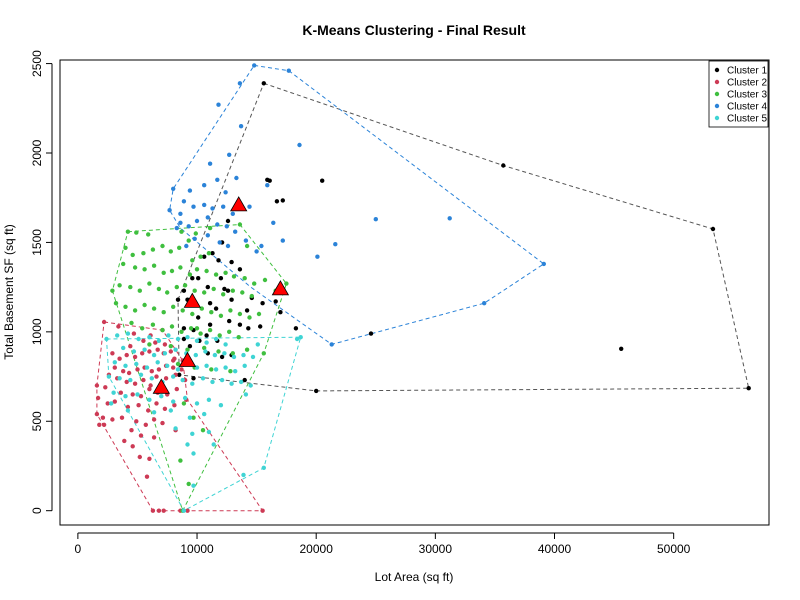 This screenshot has height=600, width=800. I want to click on y-tick-label: 0, so click(37, 510).